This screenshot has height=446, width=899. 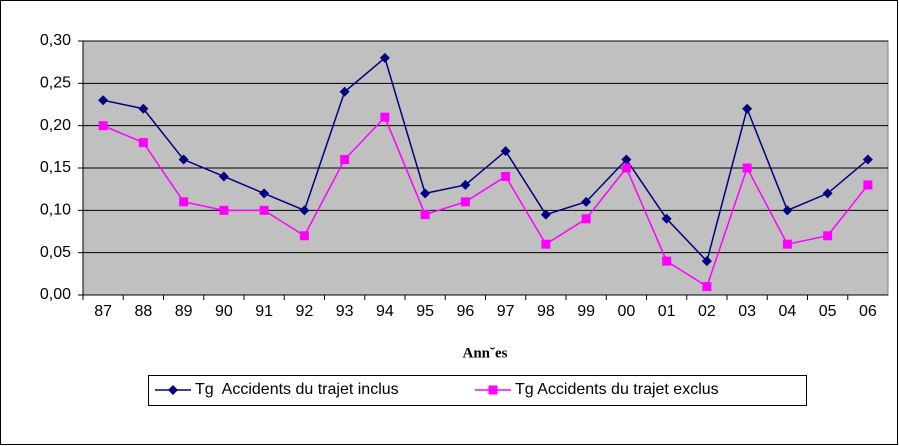 I want to click on x-tick-label: 05, so click(x=828, y=311).